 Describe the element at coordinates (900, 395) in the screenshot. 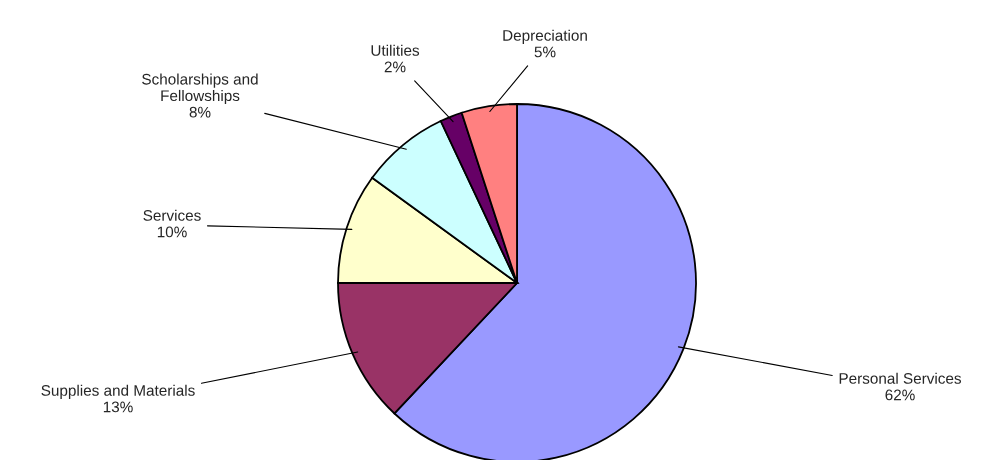

I see `data-label: 62%` at that location.